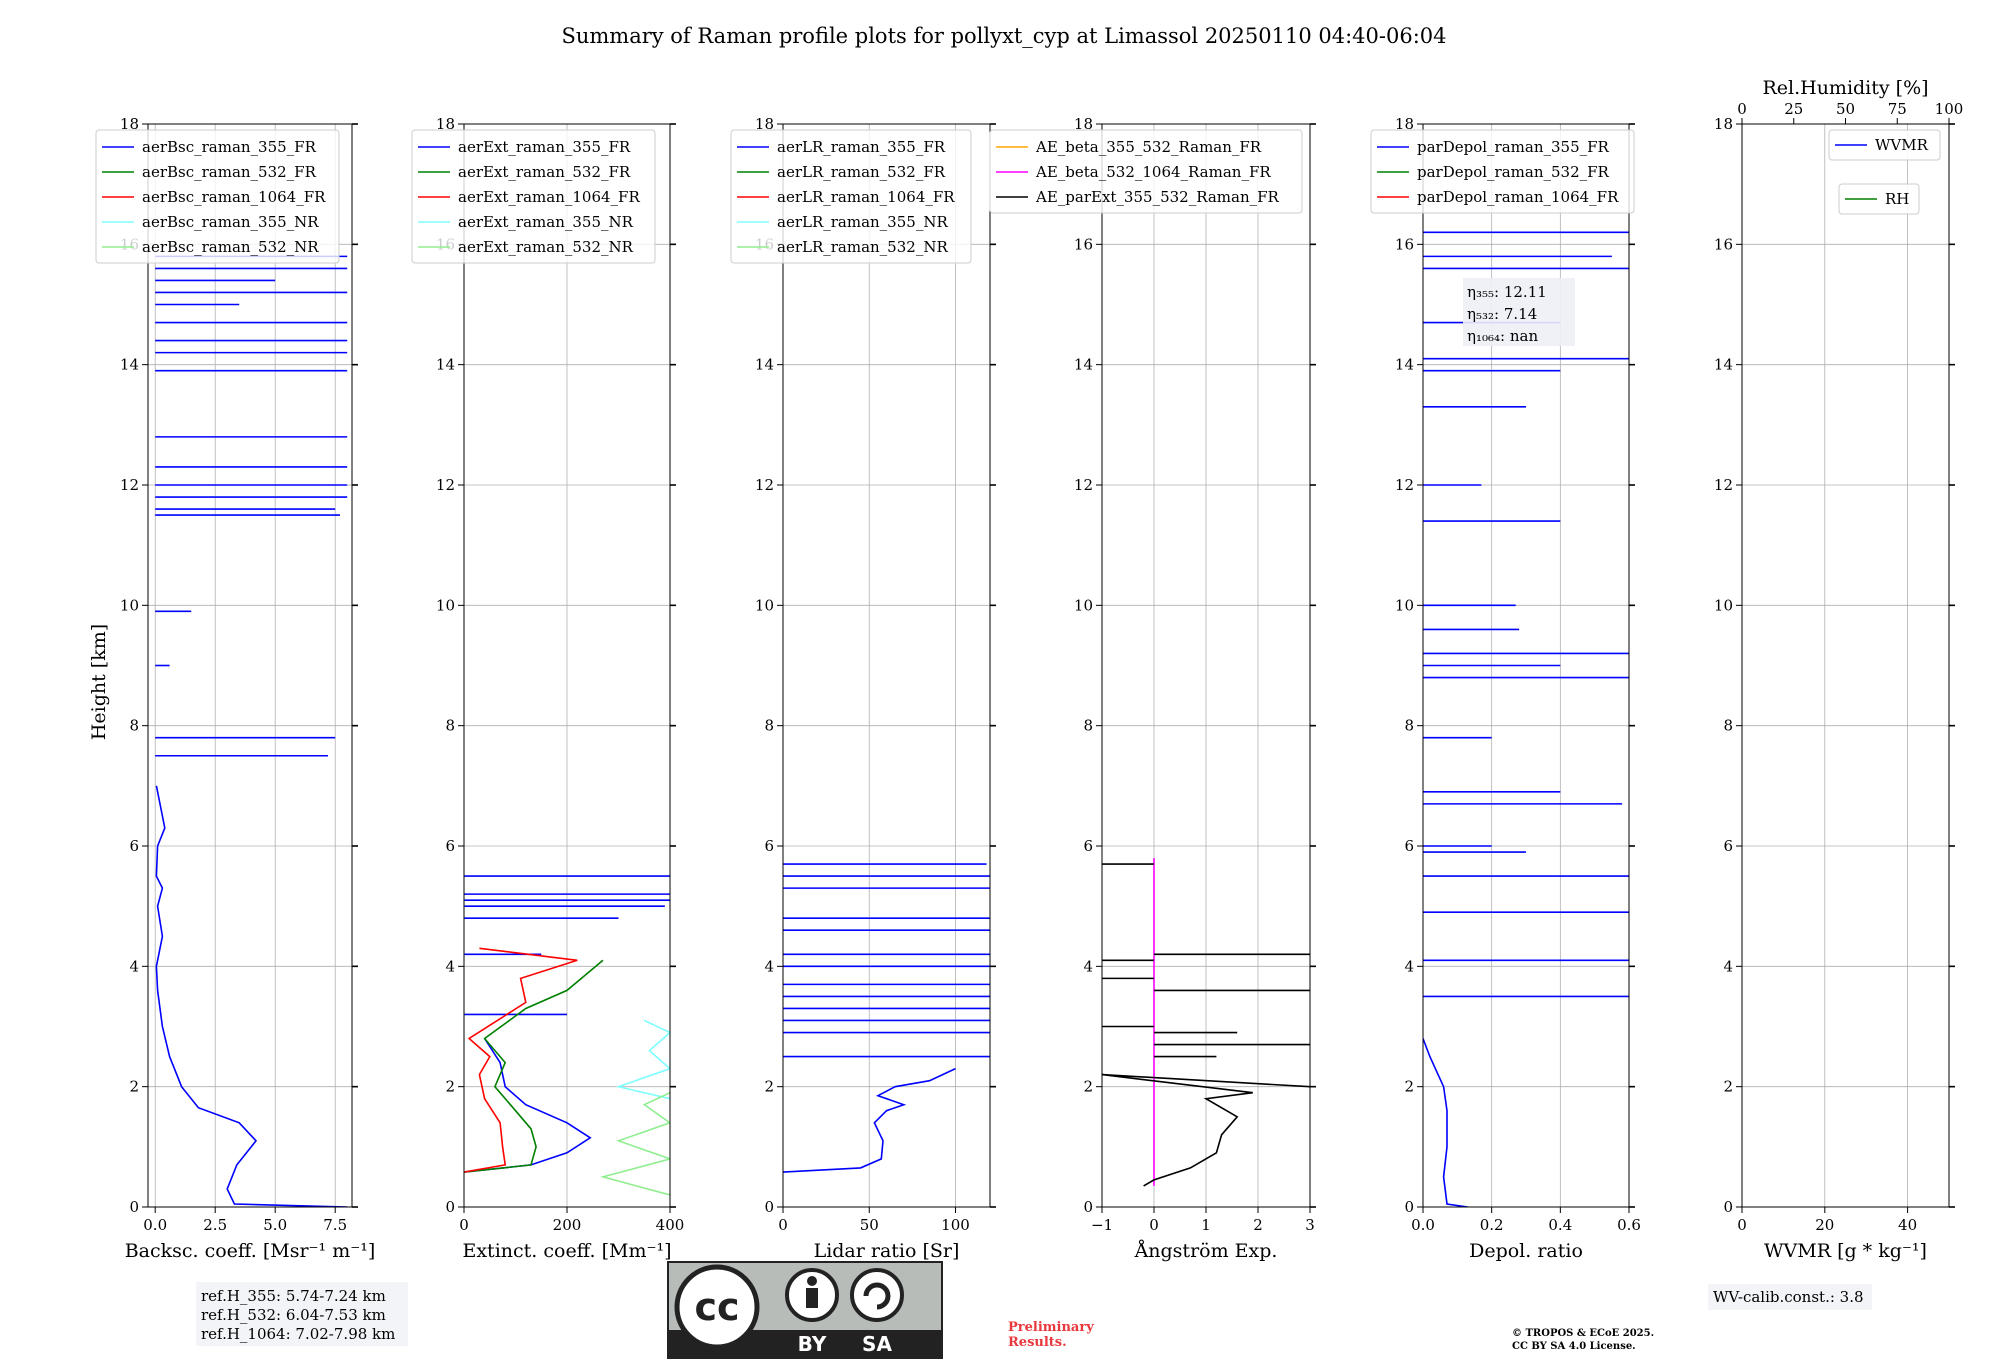 The image size is (2000, 1360). What do you see at coordinates (1526, 1251) in the screenshot?
I see `x-axis-label: Depol. ratio` at bounding box center [1526, 1251].